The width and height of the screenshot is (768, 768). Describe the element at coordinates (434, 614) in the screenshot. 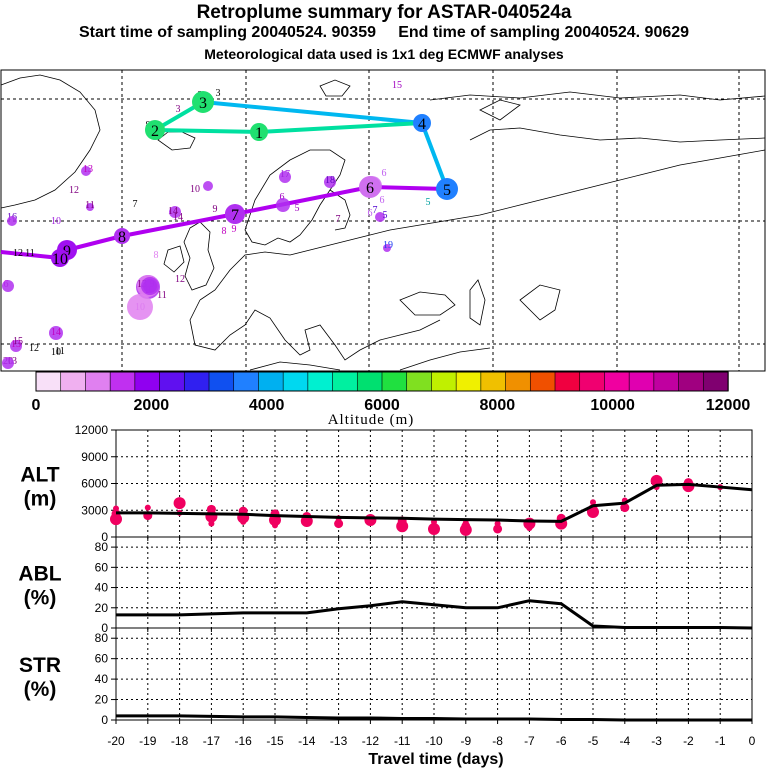

I see `series-line` at that location.